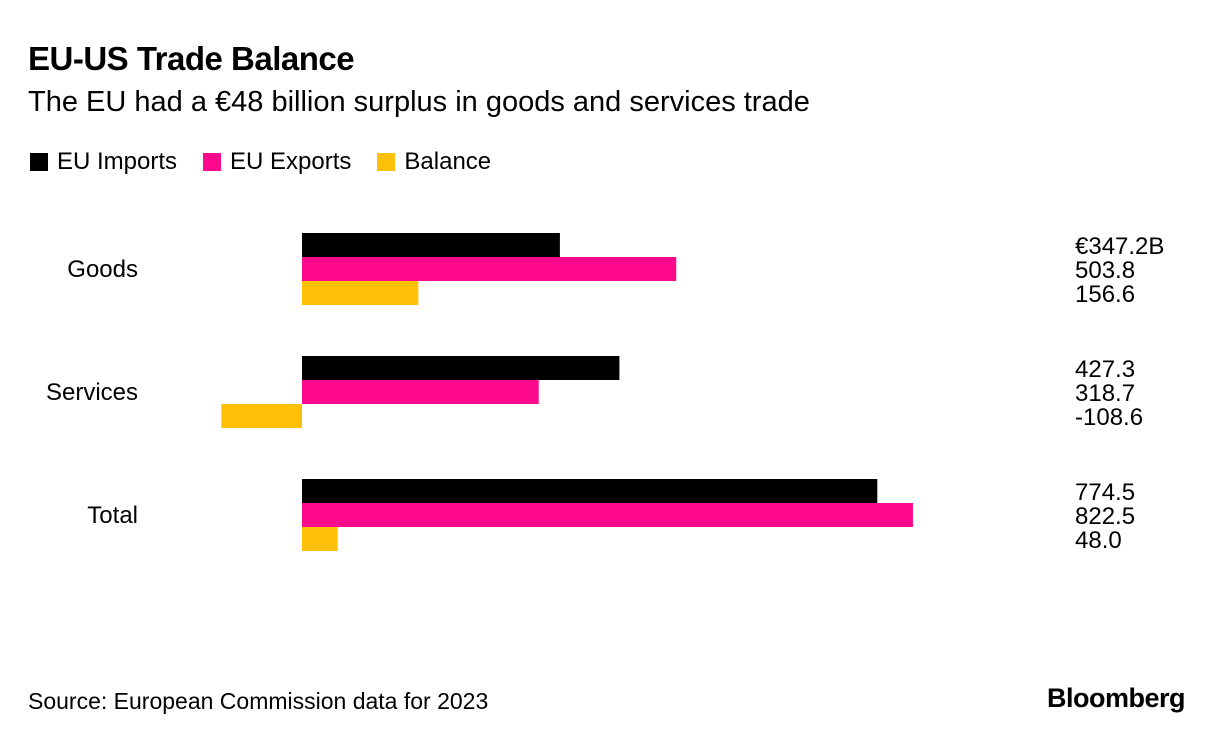  What do you see at coordinates (1105, 492) in the screenshot?
I see `value-label: 774.5` at bounding box center [1105, 492].